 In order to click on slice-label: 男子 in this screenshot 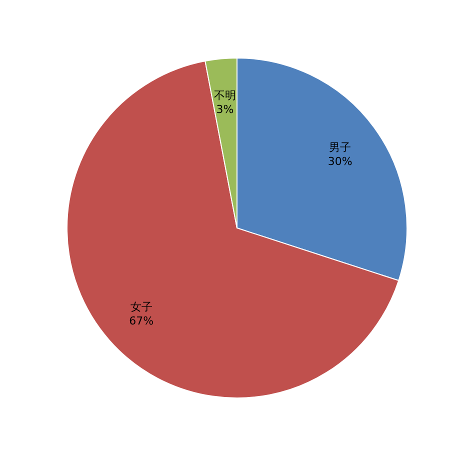, I will do `click(340, 147)`.